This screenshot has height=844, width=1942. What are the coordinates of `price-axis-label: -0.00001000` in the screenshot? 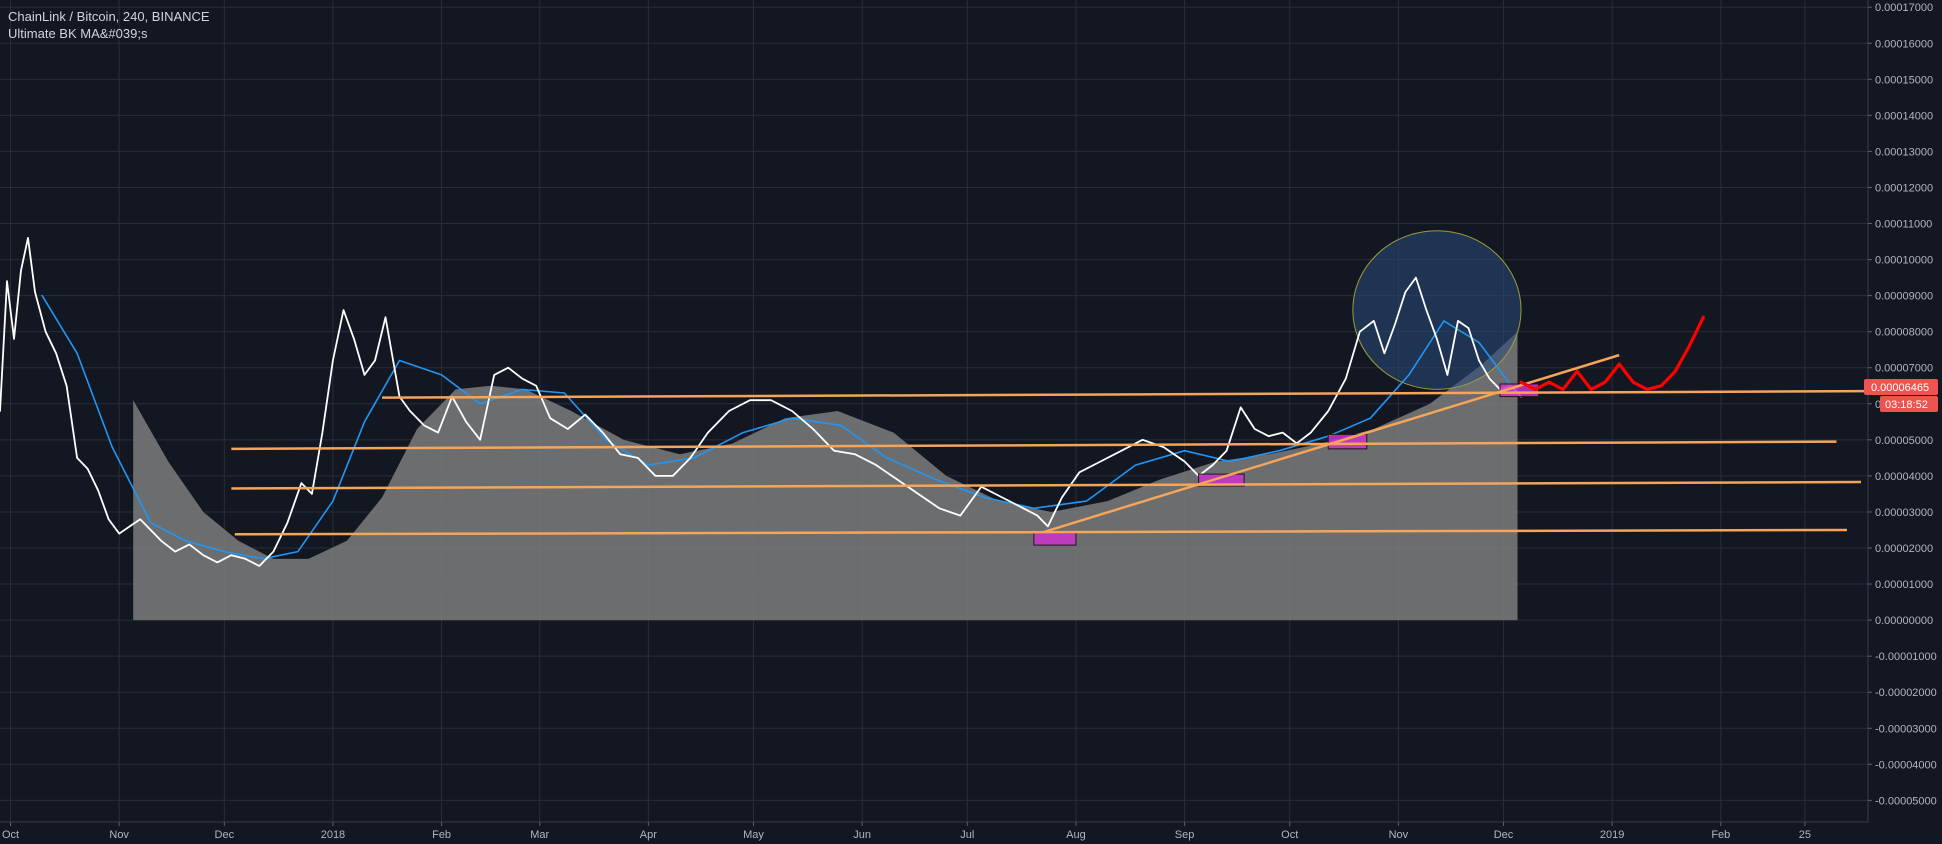 It's located at (1906, 657).